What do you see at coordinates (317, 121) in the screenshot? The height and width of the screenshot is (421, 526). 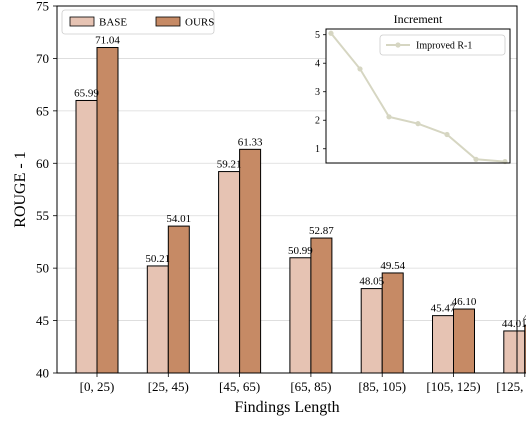 I see `inset-y-tick-label-2: 2` at bounding box center [317, 121].